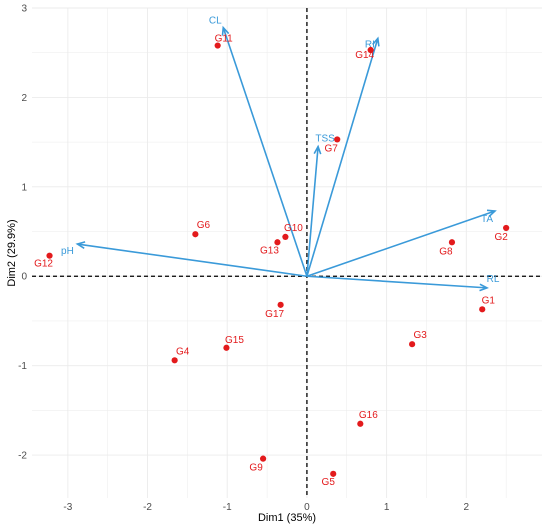  Describe the element at coordinates (24, 98) in the screenshot. I see `y-tick-label: 2` at that location.